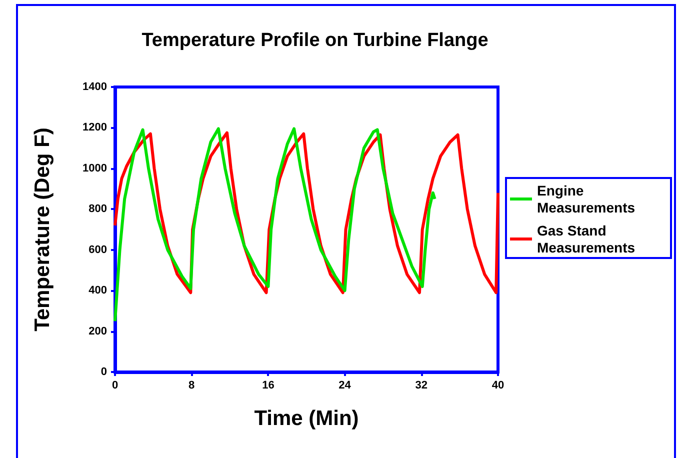  I want to click on x-tick-label: 0, so click(115, 386).